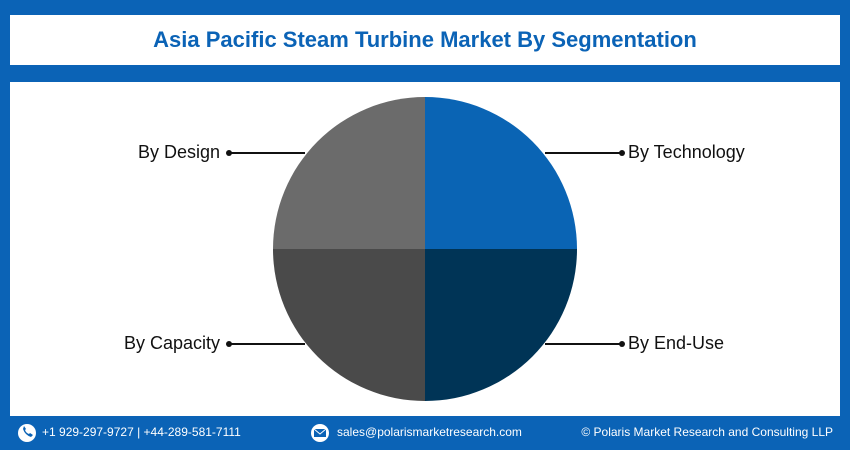 This screenshot has height=450, width=850. What do you see at coordinates (141, 432) in the screenshot?
I see `footer-phone: +1 929-297-9727 | +44-289-581-7111` at bounding box center [141, 432].